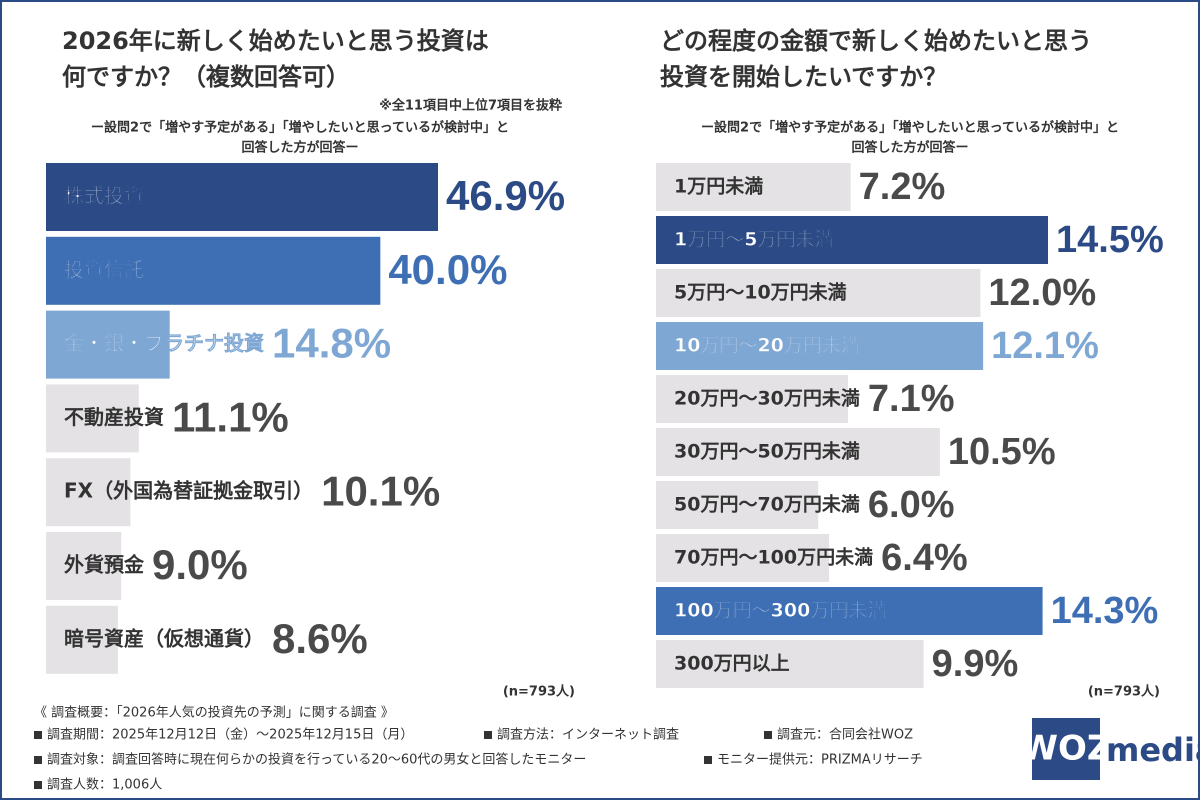 This screenshot has width=1200, height=800. Describe the element at coordinates (780, 610) in the screenshot. I see `category-label: 100万円〜300万円未満` at that location.